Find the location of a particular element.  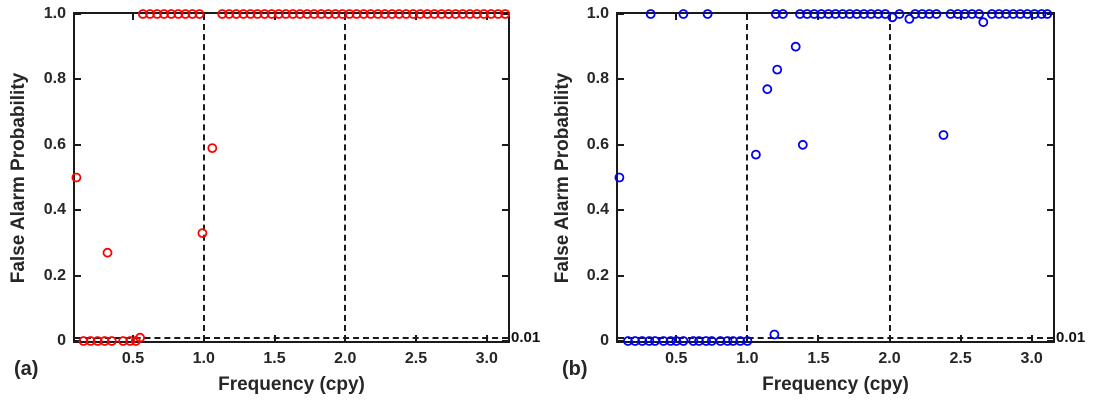

x-tick-label: 2.5 is located at coordinates (416, 358).